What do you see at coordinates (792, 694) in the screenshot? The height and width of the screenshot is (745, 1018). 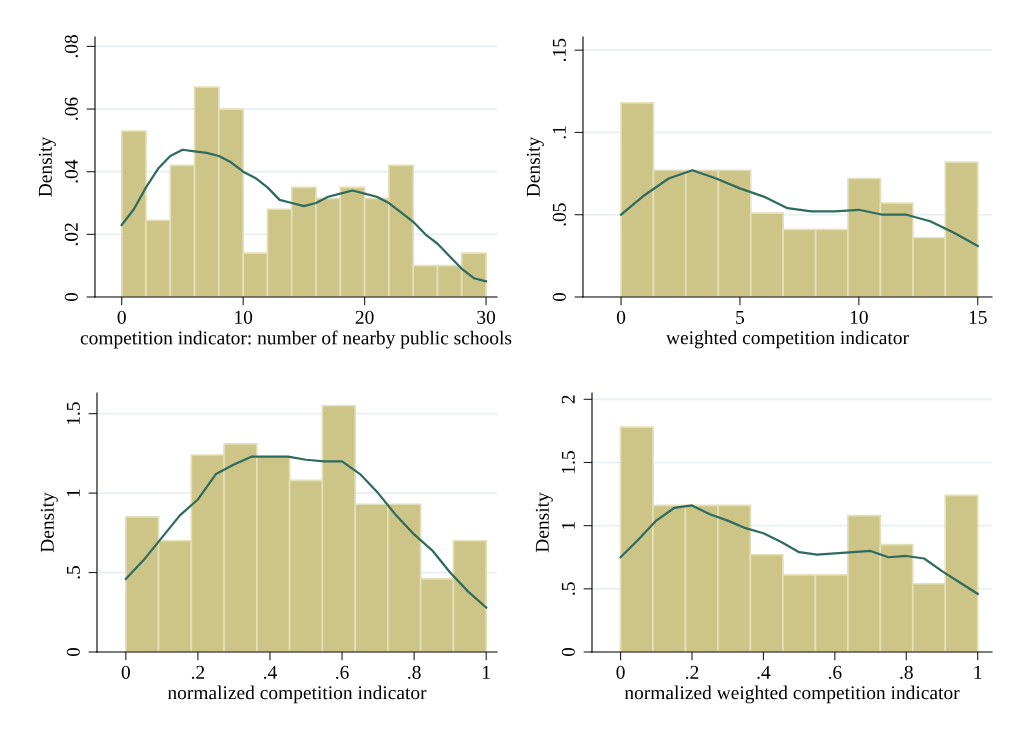 I see `x-axis-title: normalized weighted competition indicator` at bounding box center [792, 694].